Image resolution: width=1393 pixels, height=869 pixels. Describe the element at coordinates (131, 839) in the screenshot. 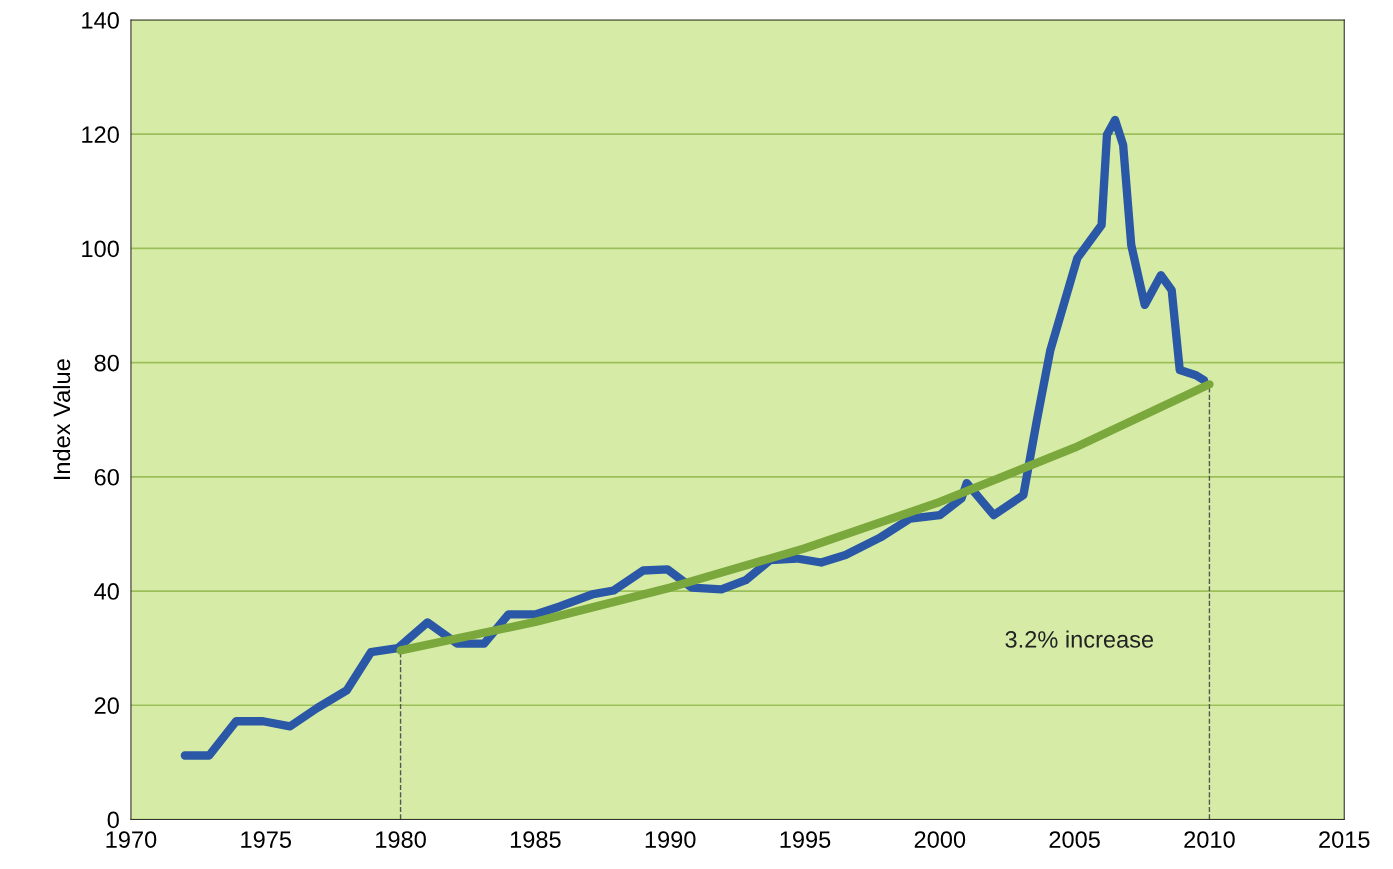

I see `x-tick-label: 1970` at that location.